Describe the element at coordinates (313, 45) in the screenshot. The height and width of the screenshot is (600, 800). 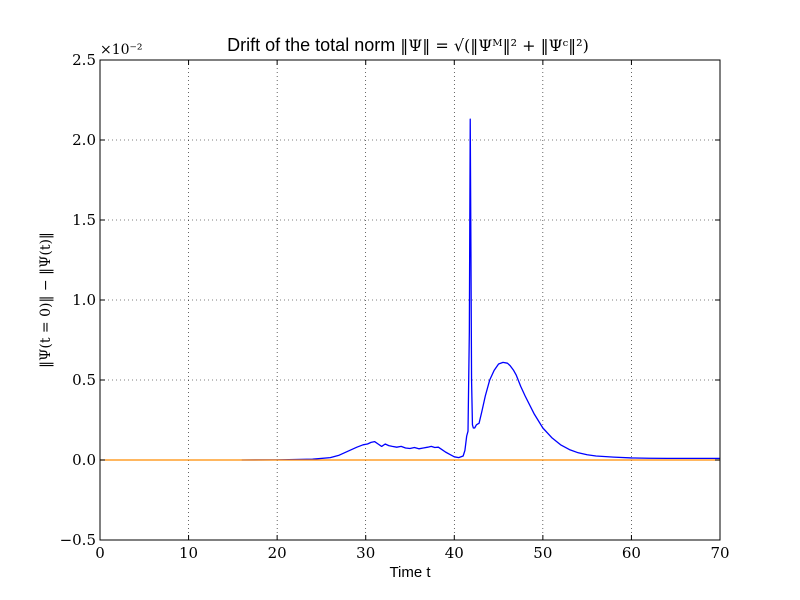
I see `chart-title-text: Drift of the total norm` at that location.